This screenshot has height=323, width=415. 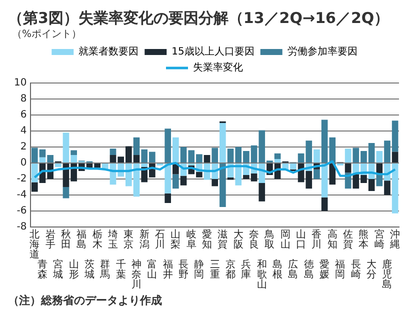 What do you see at coordinates (35, 244) in the screenshot?
I see `x-tick-label: 北海道` at bounding box center [35, 244].